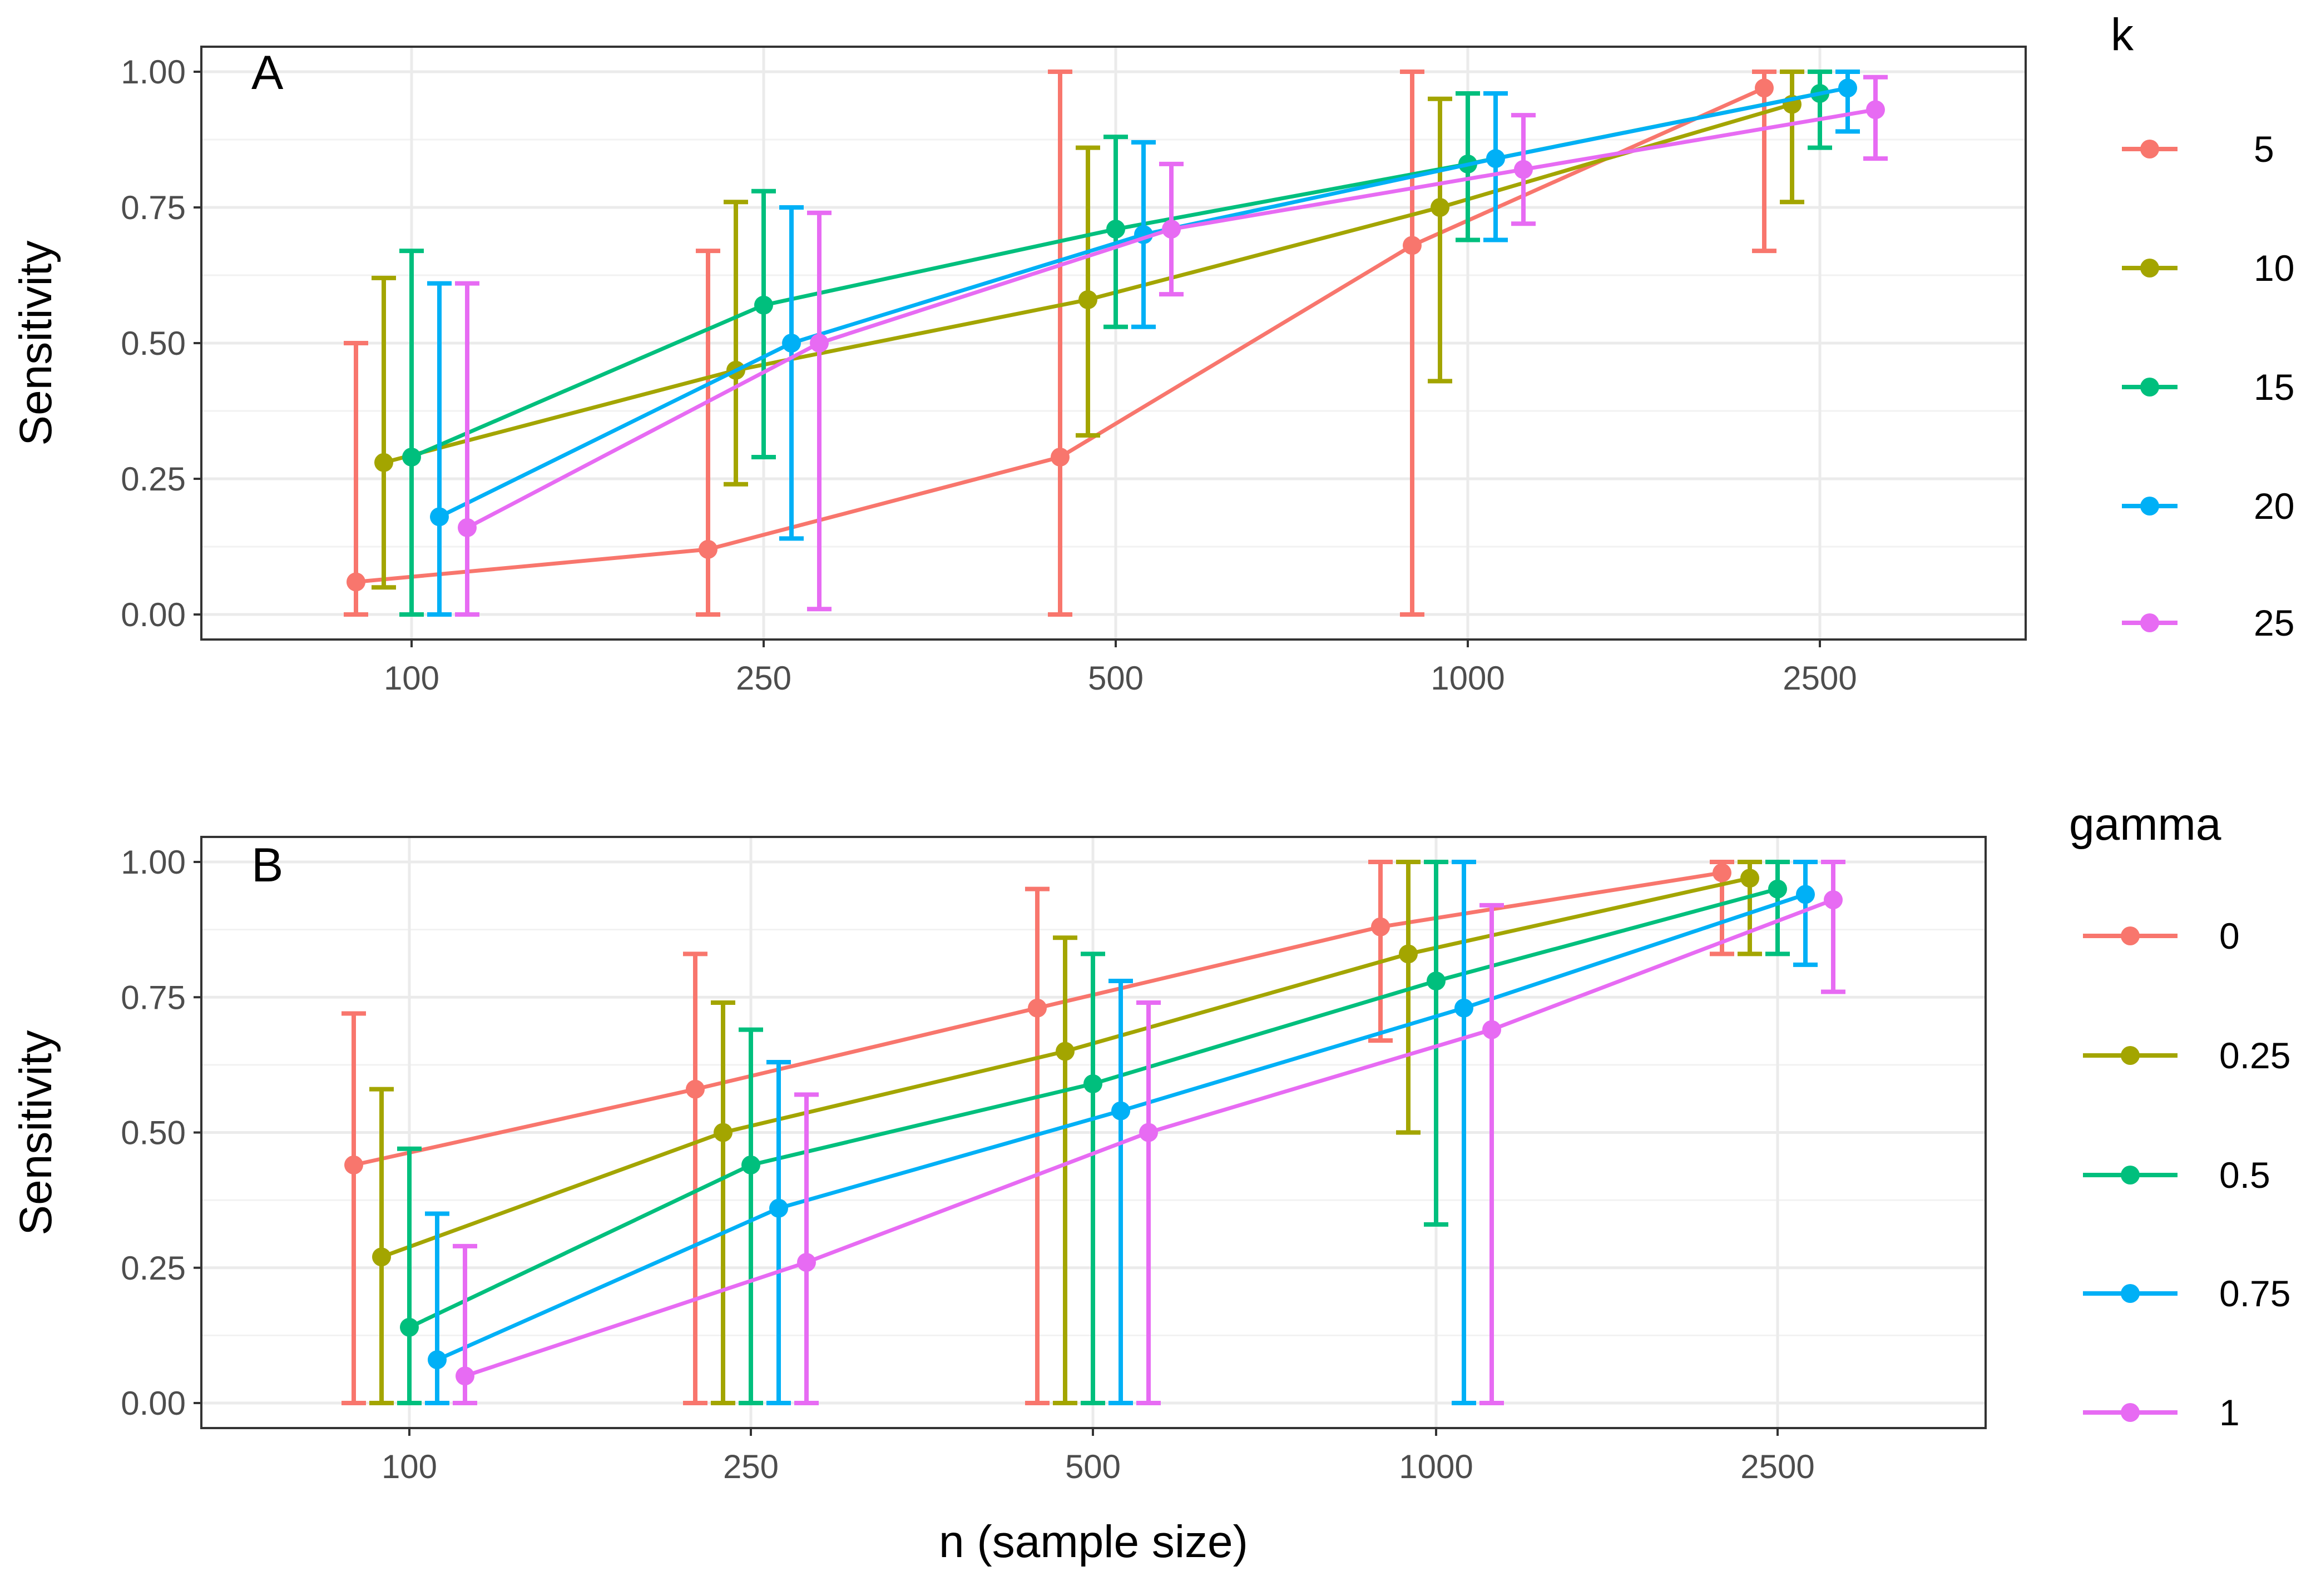  What do you see at coordinates (2229, 1413) in the screenshot?
I see `legend-label: 1` at bounding box center [2229, 1413].